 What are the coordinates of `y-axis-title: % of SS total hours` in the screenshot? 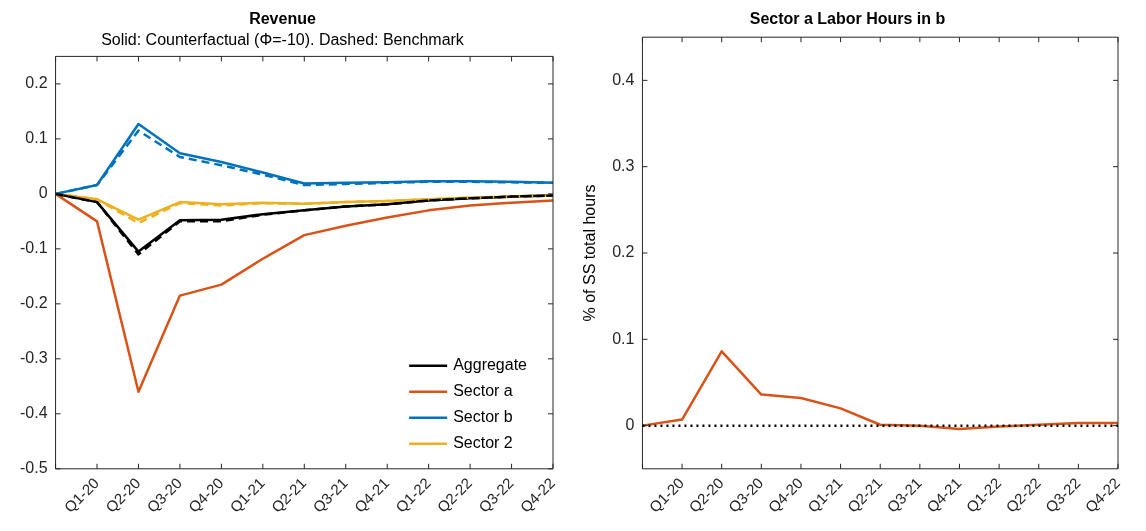 It's located at (590, 253).